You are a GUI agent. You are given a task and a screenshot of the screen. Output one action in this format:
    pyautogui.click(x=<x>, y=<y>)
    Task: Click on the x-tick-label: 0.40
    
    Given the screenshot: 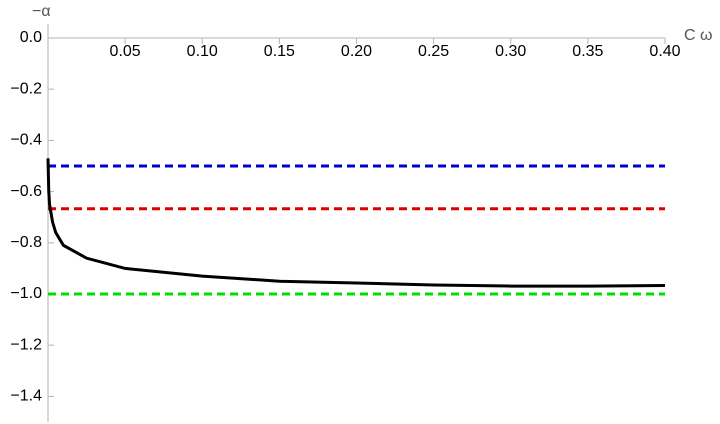 What is the action you would take?
    pyautogui.click(x=664, y=51)
    